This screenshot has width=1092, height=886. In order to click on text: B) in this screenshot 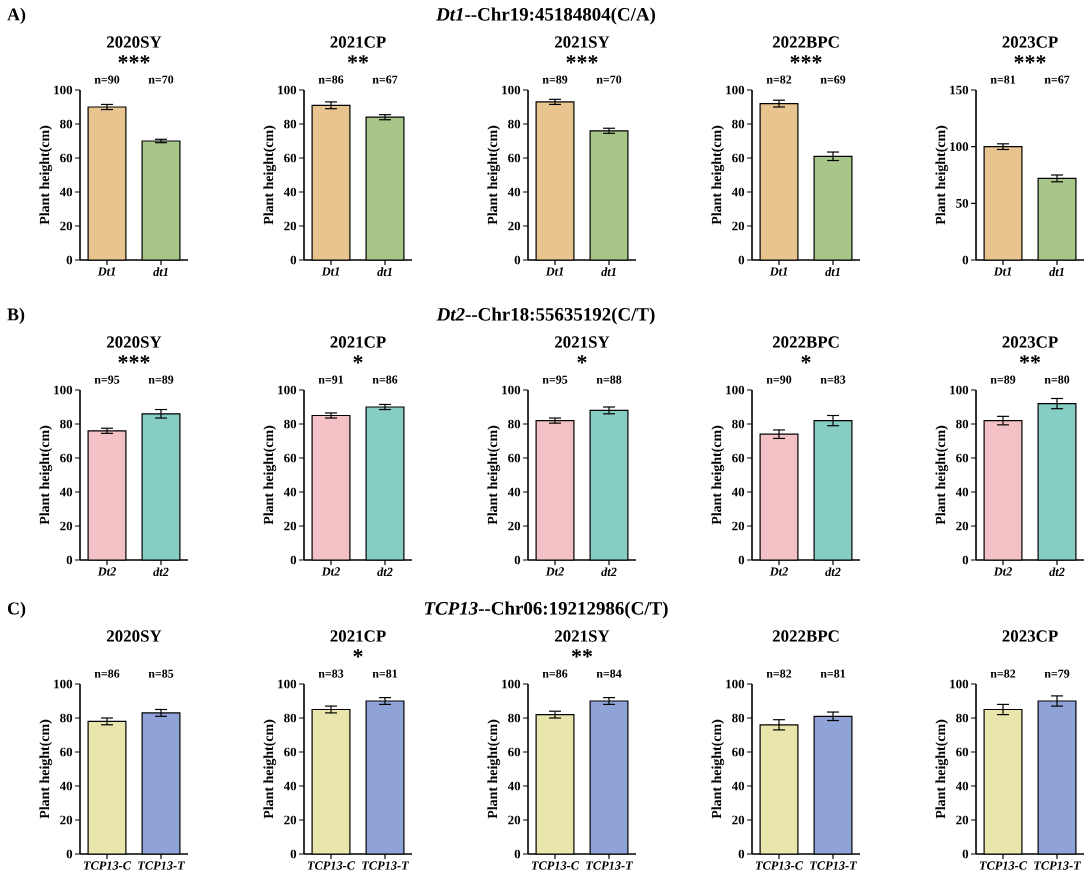, I will do `click(16, 316)`.